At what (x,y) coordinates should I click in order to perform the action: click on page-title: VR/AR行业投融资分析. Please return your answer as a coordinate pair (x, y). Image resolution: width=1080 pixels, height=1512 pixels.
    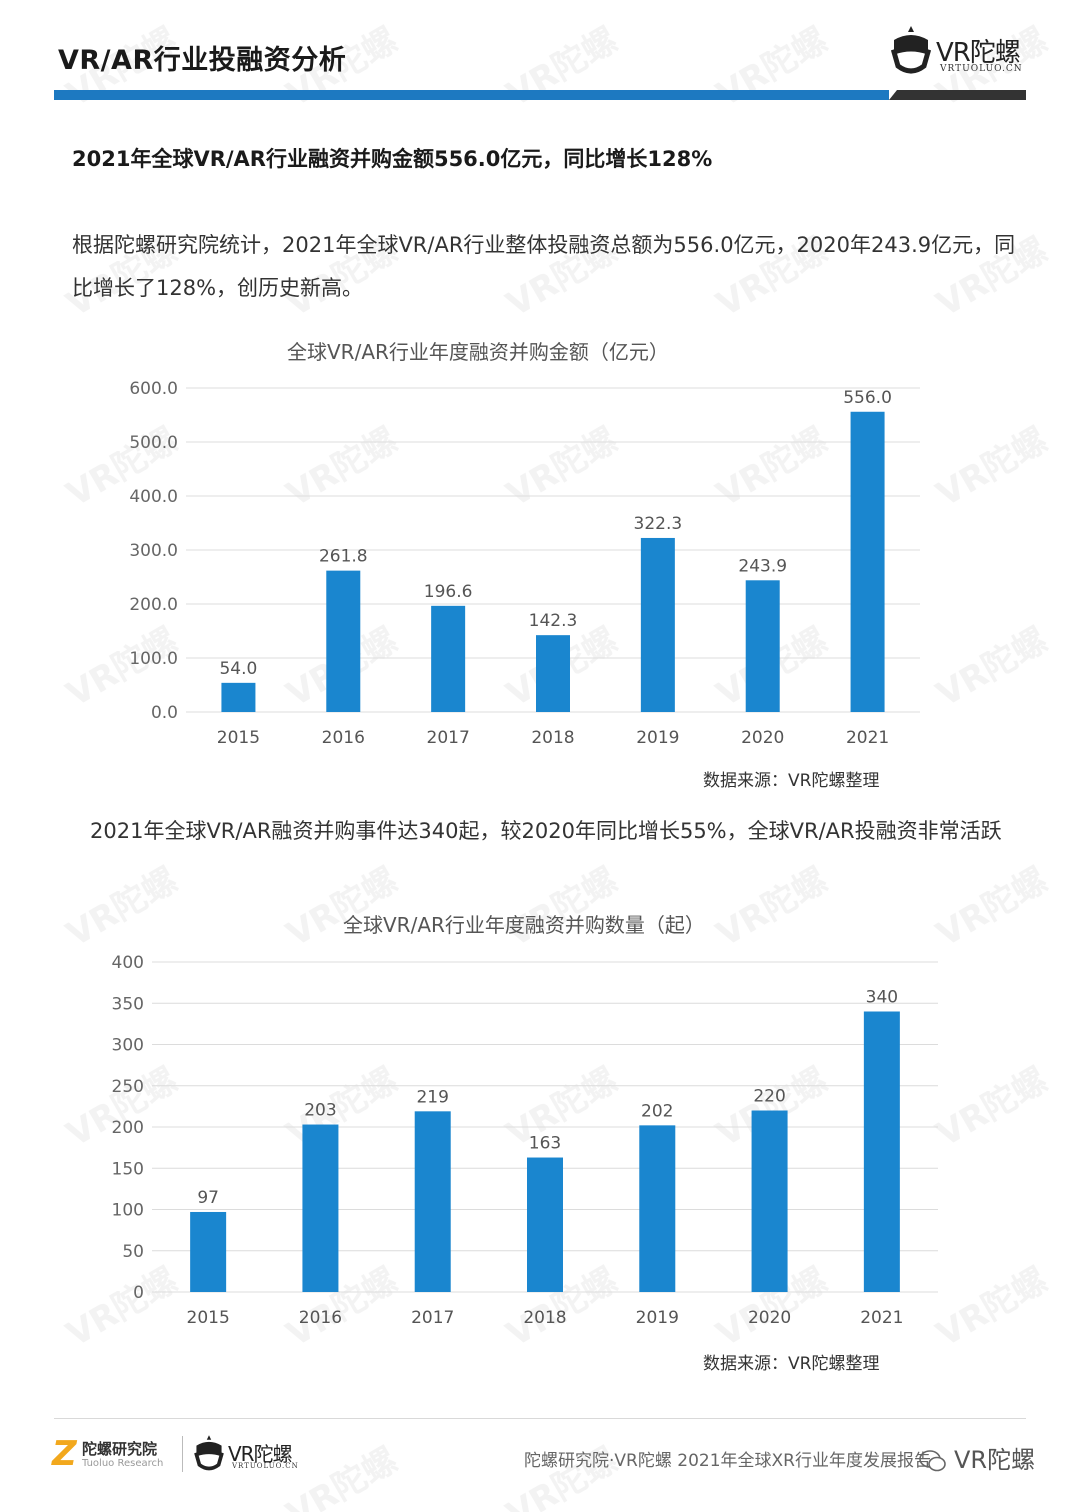
    Looking at the image, I should click on (202, 60).